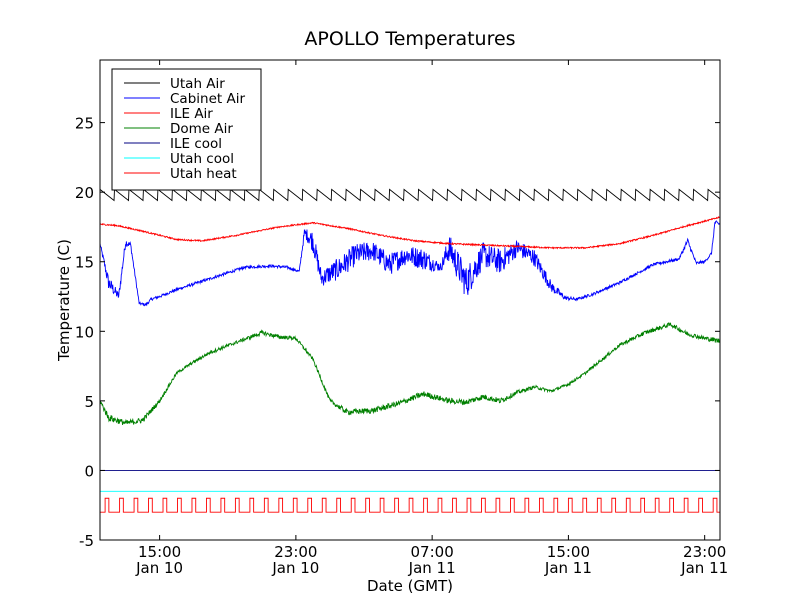 Image resolution: width=800 pixels, height=600 pixels. I want to click on x-axis-label: Date (GMT), so click(410, 586).